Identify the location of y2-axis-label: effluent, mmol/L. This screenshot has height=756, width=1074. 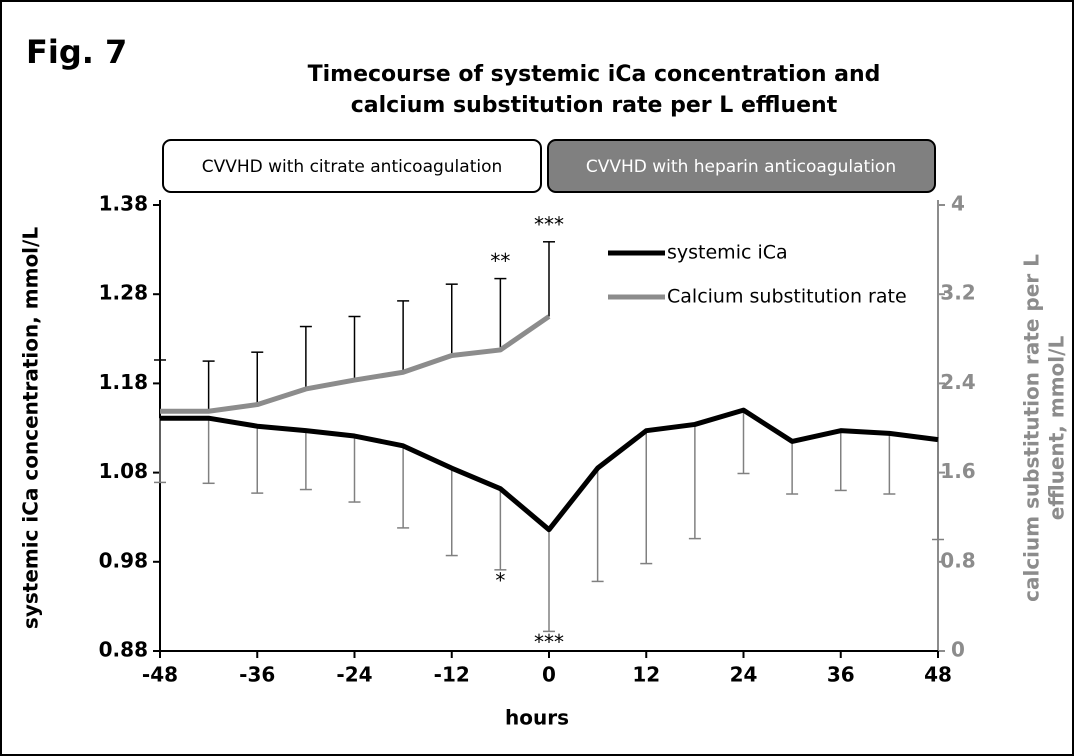
(1057, 428).